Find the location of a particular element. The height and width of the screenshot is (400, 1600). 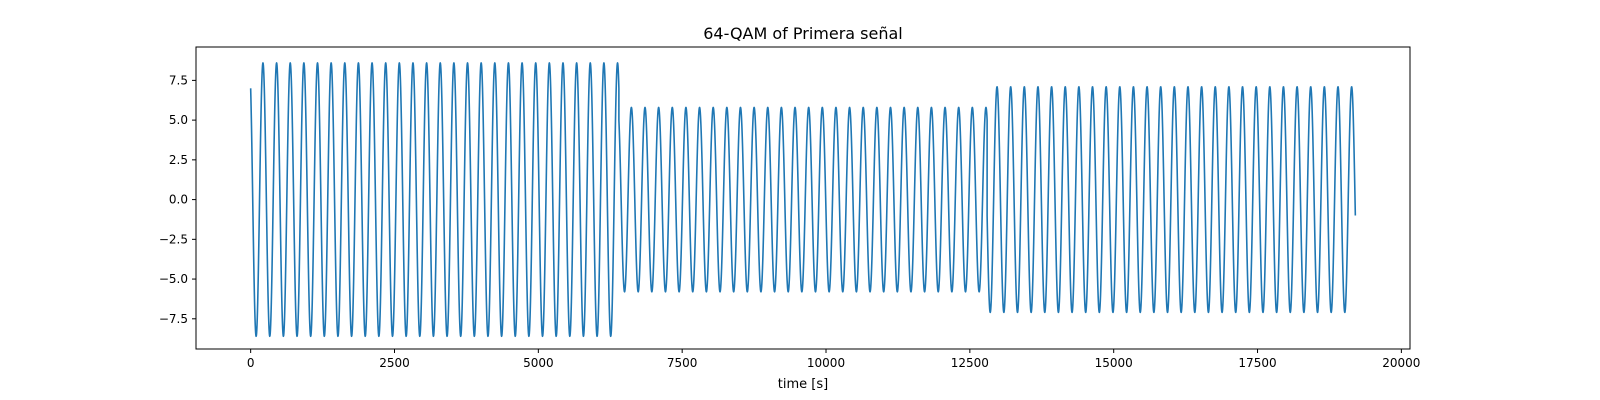

x-axis-label: time [s] is located at coordinates (803, 384).